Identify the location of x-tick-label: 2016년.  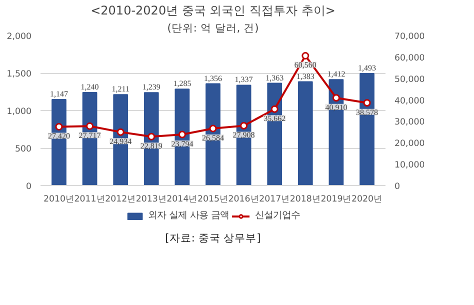
(244, 199).